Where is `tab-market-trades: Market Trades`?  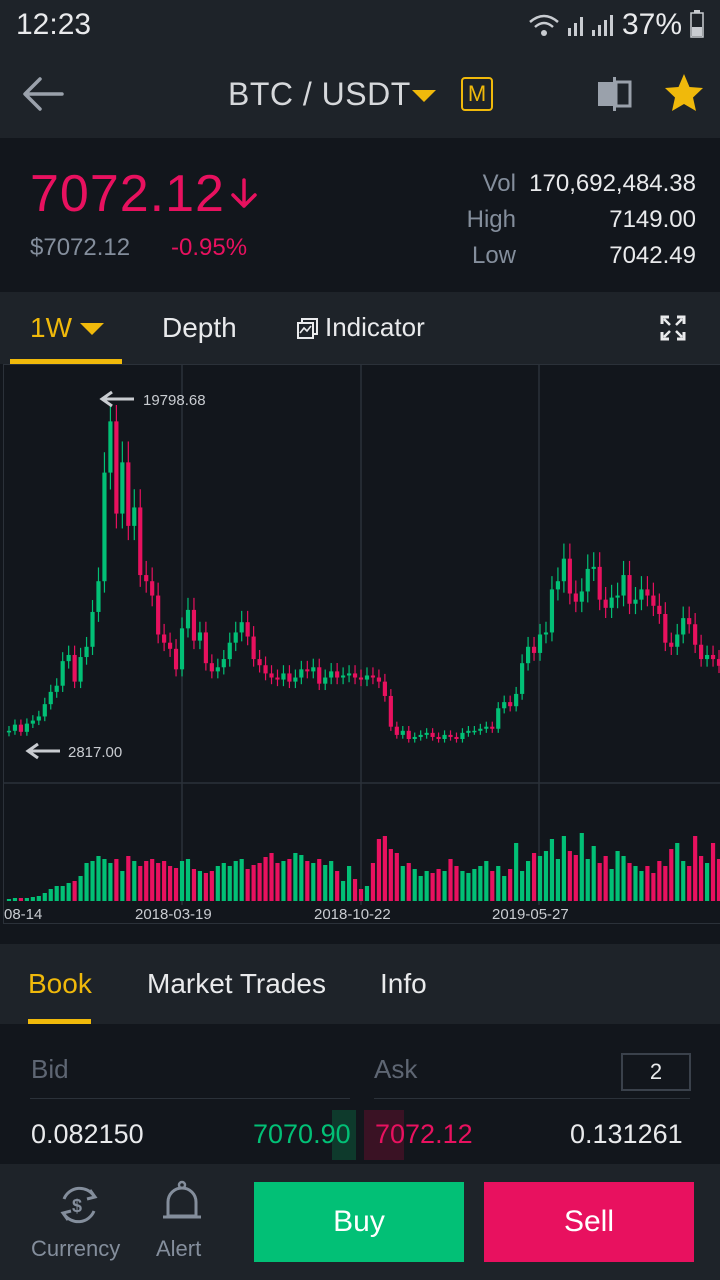
tab-market-trades: Market Trades is located at coordinates (236, 983).